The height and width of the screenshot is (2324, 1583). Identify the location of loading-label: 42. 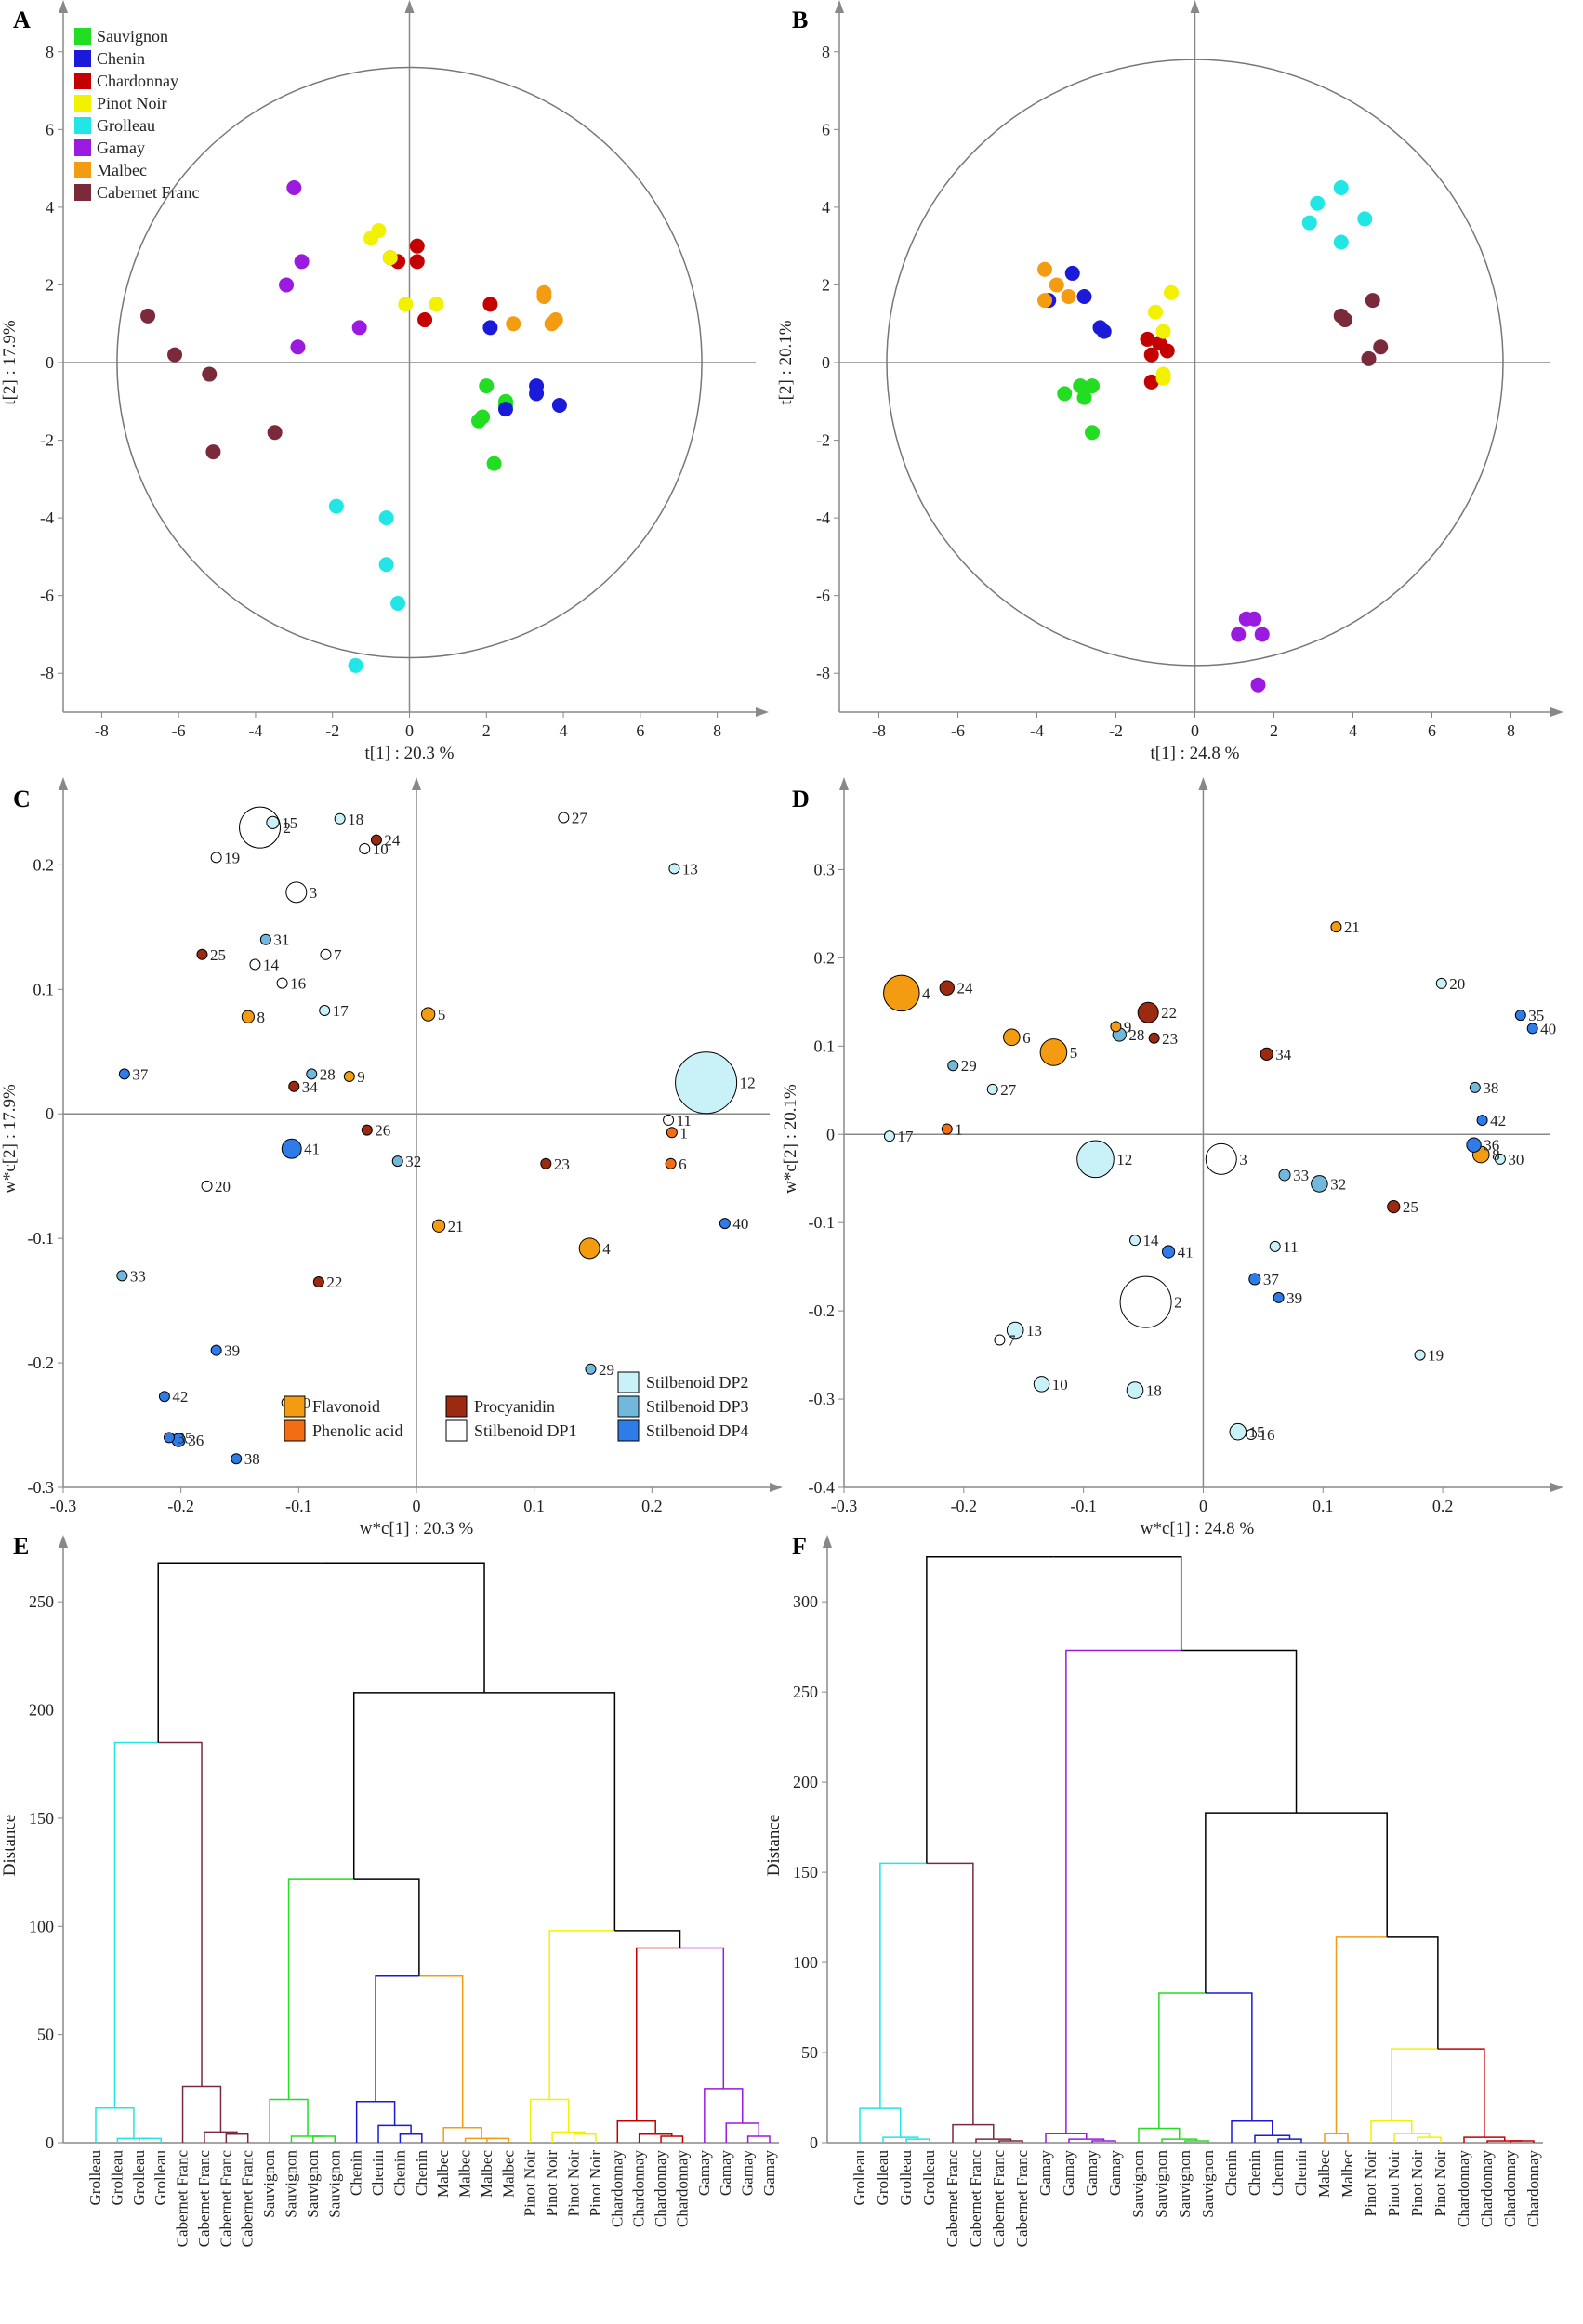
(180, 1397).